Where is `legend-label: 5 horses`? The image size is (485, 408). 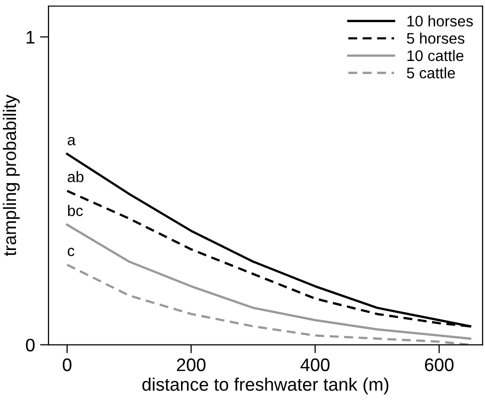 legend-label: 5 horses is located at coordinates (435, 38).